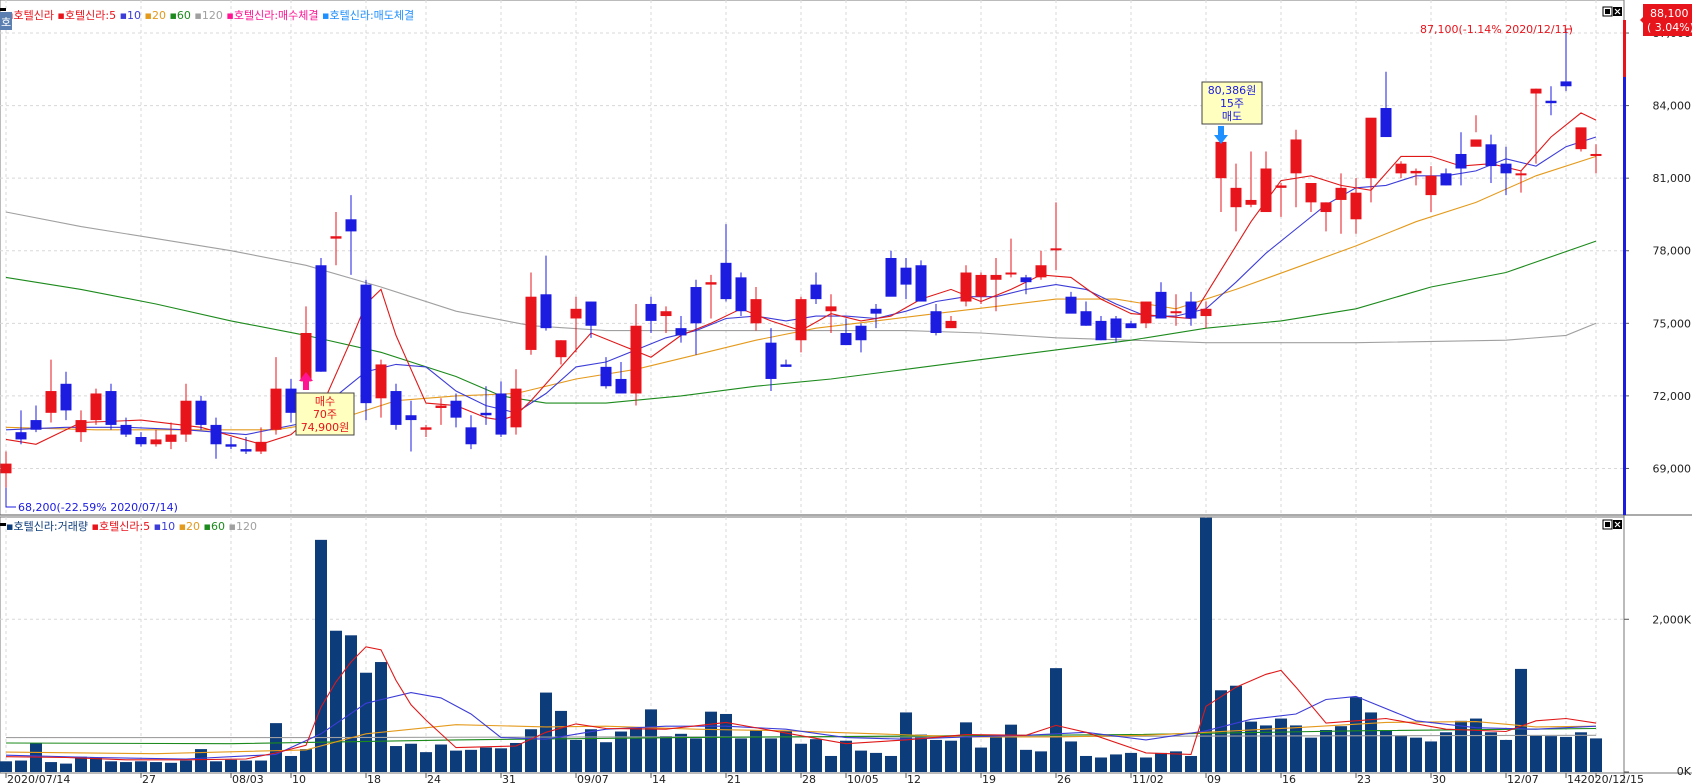  What do you see at coordinates (1612, 11) in the screenshot?
I see `price-panel-window-icons` at bounding box center [1612, 11].